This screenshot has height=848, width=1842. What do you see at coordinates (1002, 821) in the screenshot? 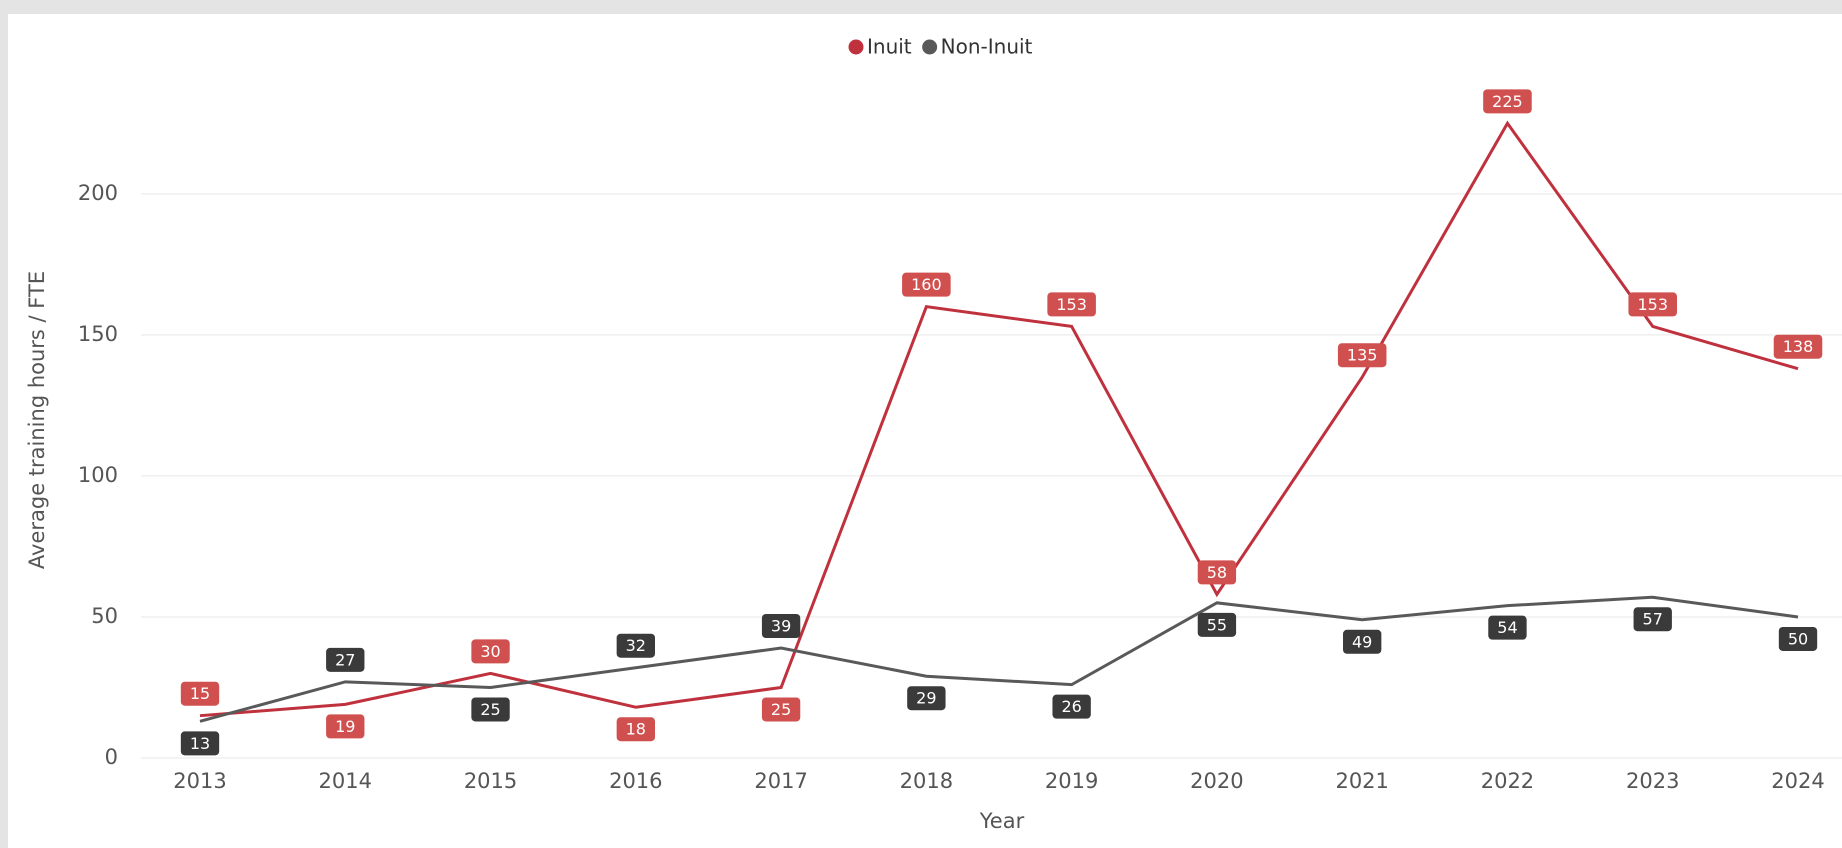
I see `x-axis-label: Year` at bounding box center [1002, 821].